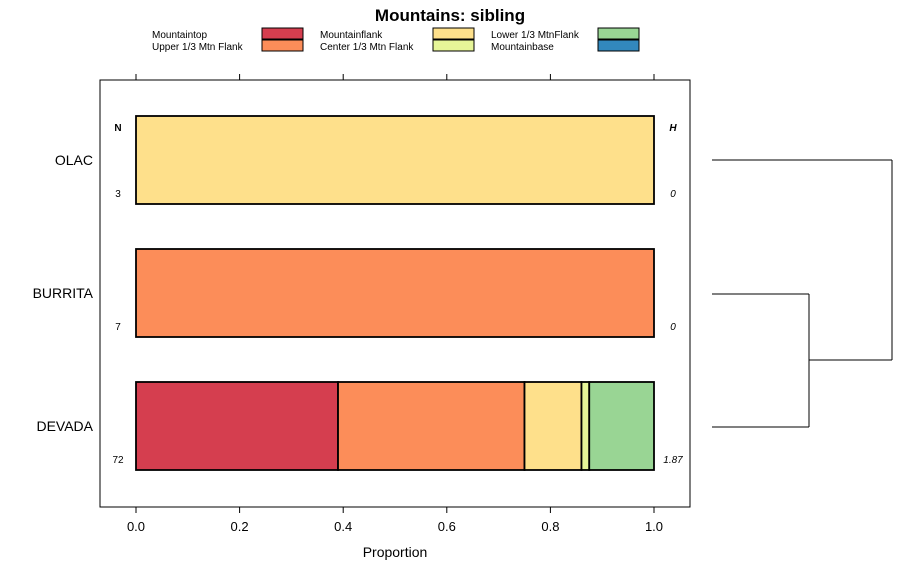 The width and height of the screenshot is (900, 580). Describe the element at coordinates (118, 460) in the screenshot. I see `n-value-devada: 72` at that location.